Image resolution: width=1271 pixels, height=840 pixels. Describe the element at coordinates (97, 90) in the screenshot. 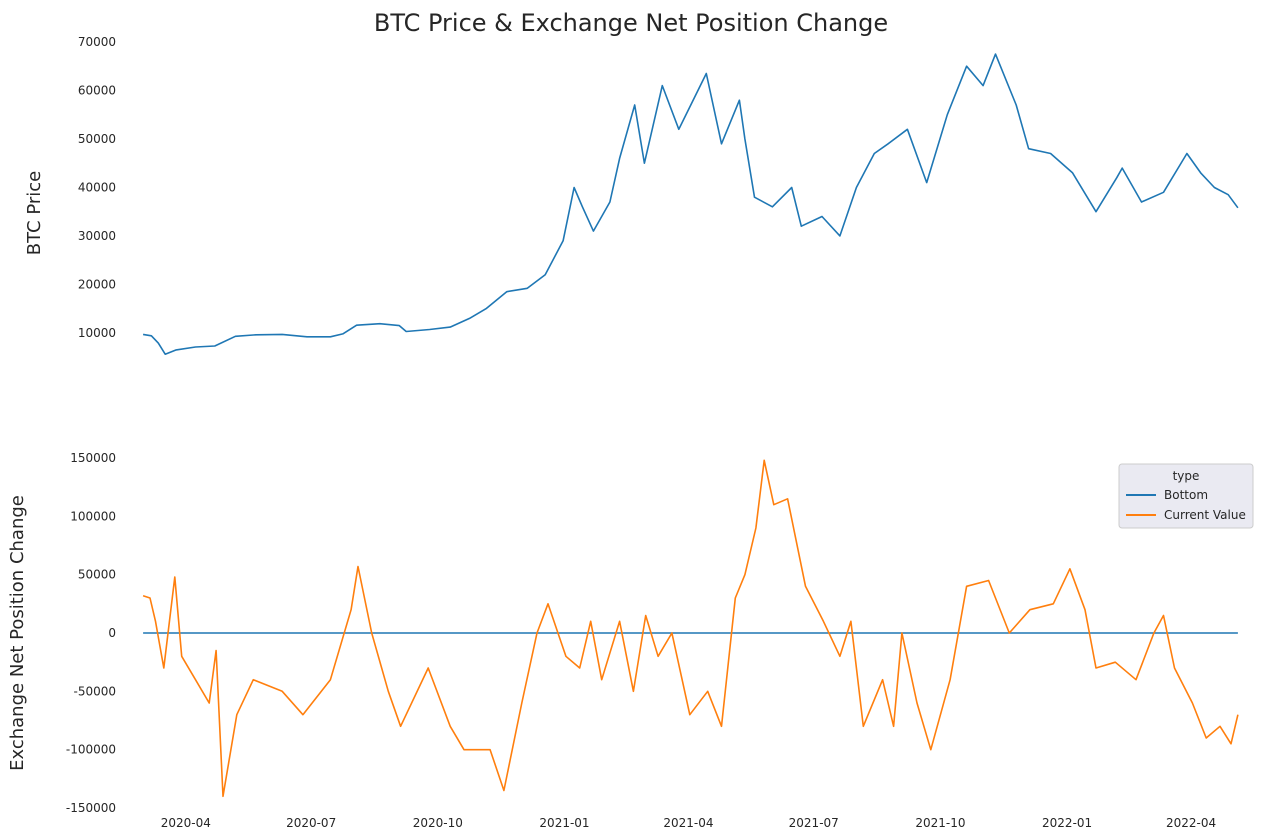

I see `price-y-tick-label: 60000` at that location.